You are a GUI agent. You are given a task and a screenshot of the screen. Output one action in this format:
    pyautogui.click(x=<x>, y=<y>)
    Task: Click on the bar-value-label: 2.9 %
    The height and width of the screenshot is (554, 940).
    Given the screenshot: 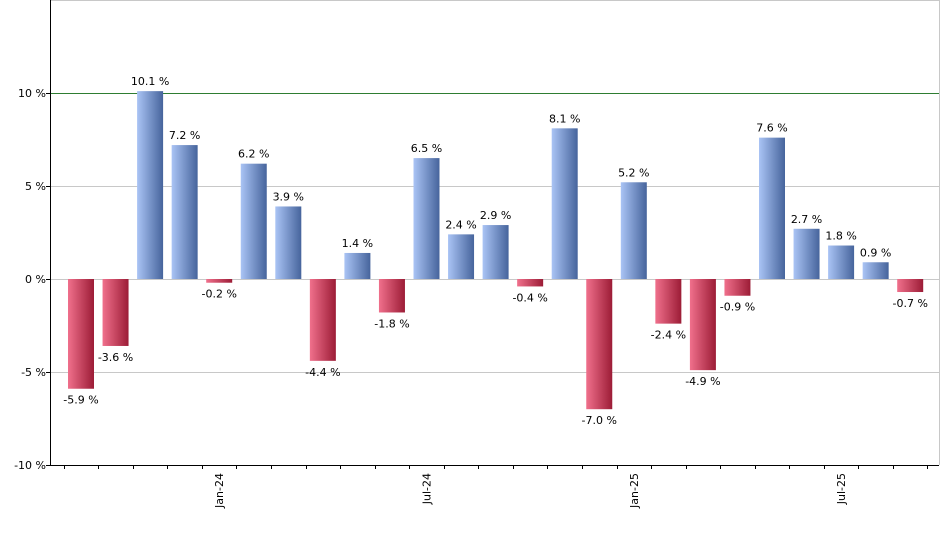 What is the action you would take?
    pyautogui.click(x=495, y=215)
    